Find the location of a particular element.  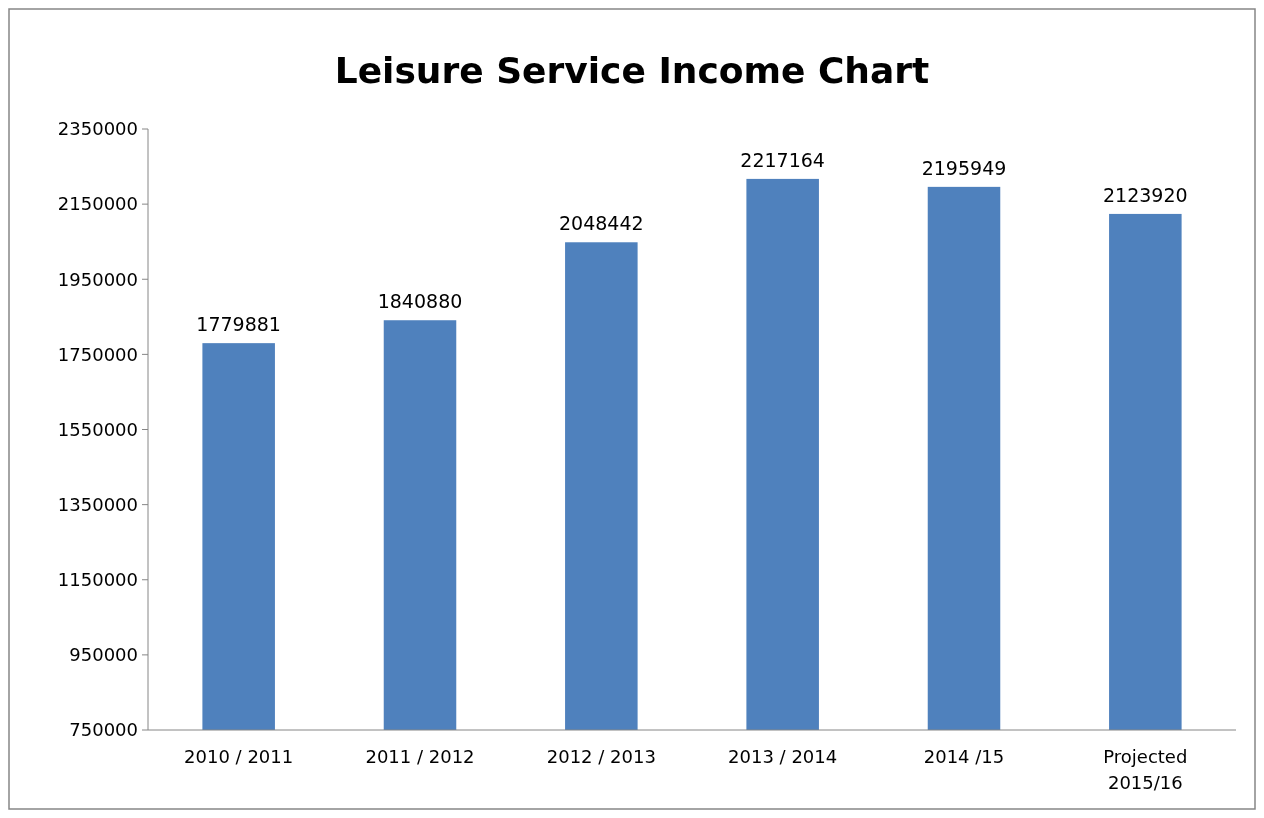

y-tick-label: 1550000 is located at coordinates (97, 429).